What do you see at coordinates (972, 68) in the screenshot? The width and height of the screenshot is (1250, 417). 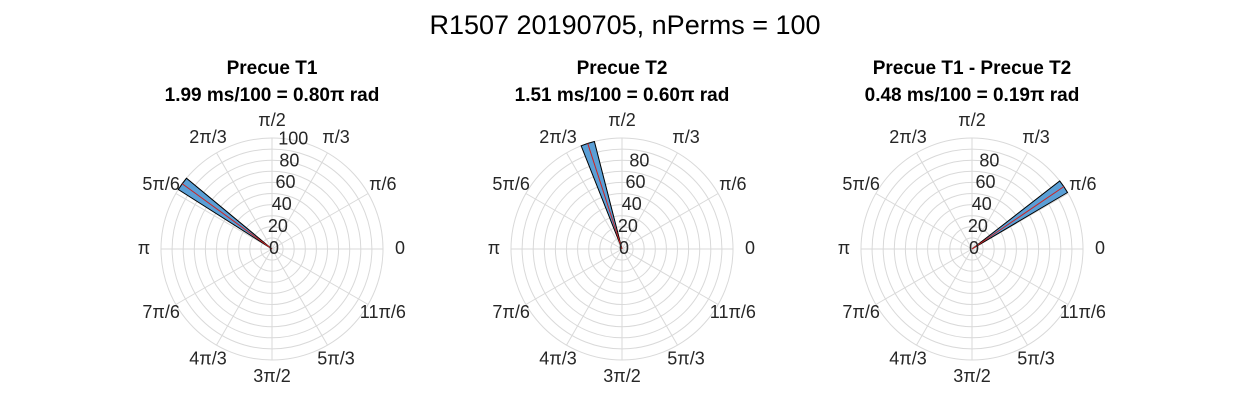 I see `subplot-title: Precue T1 - Precue T2` at bounding box center [972, 68].